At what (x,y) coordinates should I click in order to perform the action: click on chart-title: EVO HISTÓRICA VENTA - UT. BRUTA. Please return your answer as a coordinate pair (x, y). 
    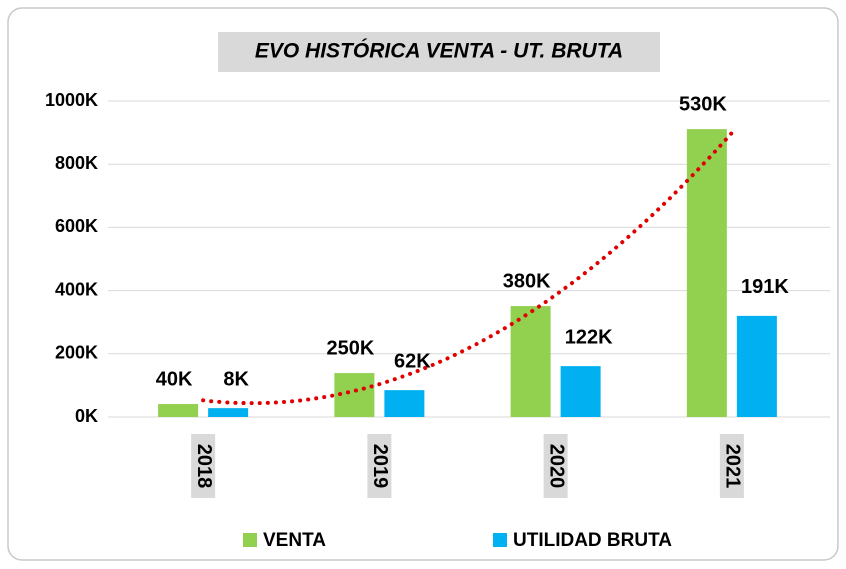
    Looking at the image, I should click on (439, 51).